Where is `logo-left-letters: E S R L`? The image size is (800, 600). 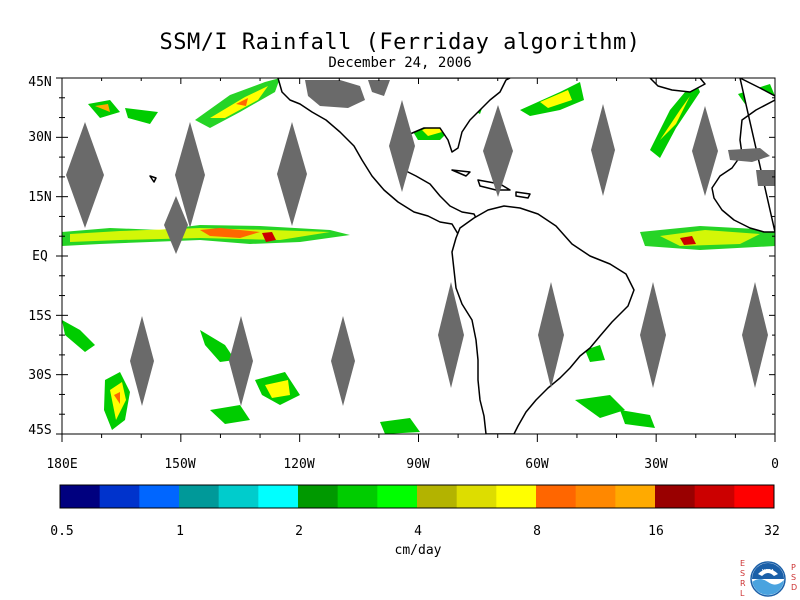 logo-left-letters: E S R L is located at coordinates (743, 578).